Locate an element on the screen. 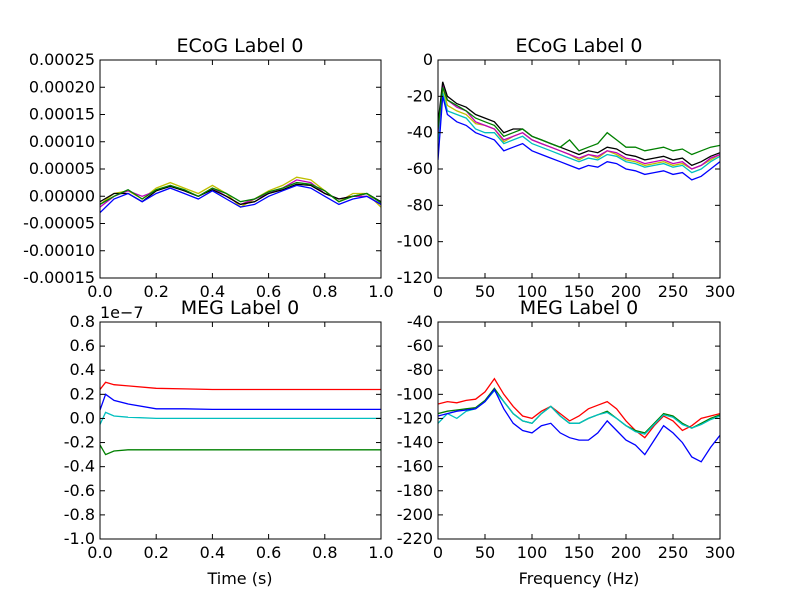 This screenshot has height=600, width=800. y-tick-label: 0.00025 is located at coordinates (62, 59).